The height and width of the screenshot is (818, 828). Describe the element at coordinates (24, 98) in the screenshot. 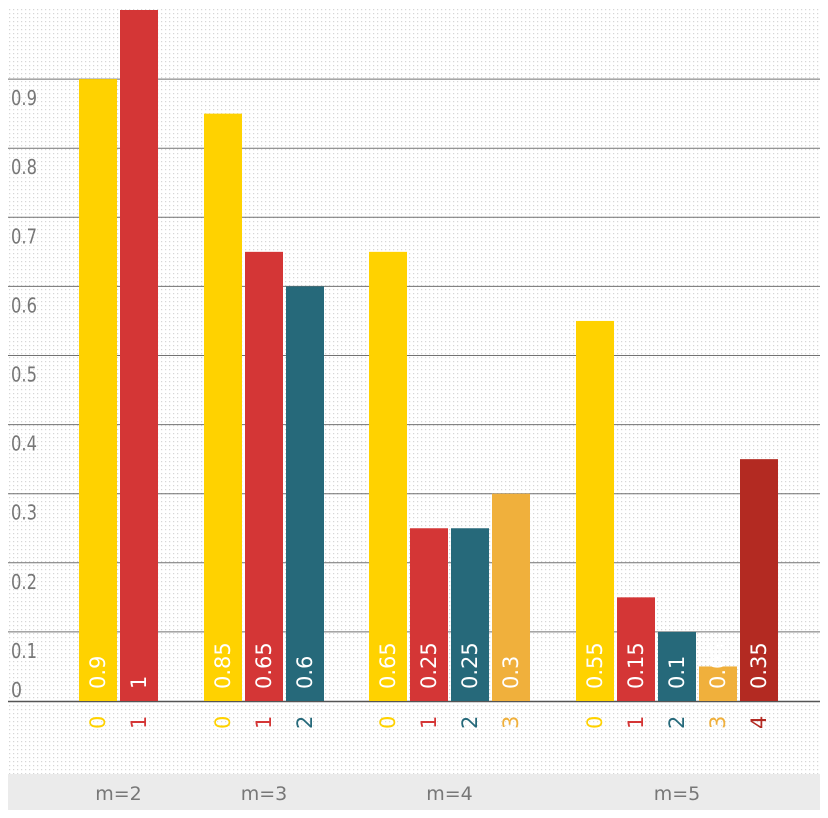

I see `y-tick-label-9: 0.9` at that location.